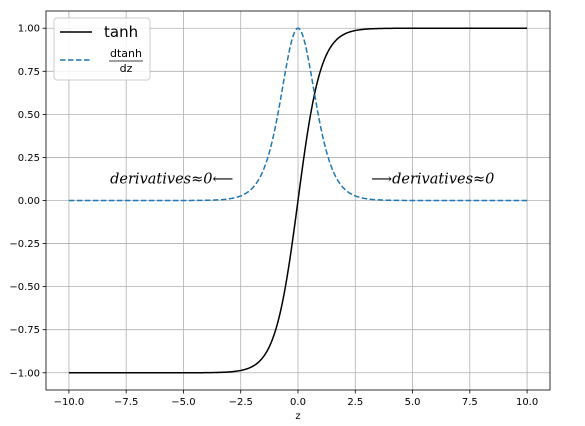  I want to click on legend-label-dtanh-numerator: dtanh, so click(126, 53).